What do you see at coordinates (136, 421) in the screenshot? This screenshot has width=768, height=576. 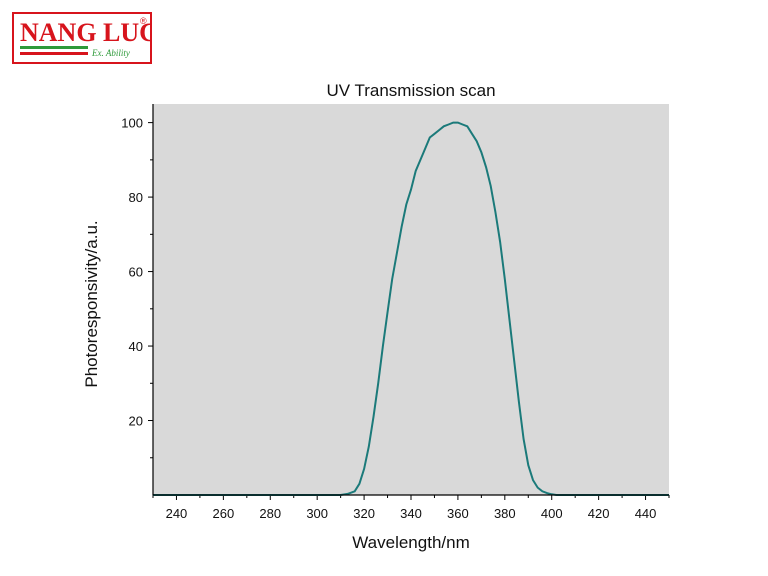 I see `y-tick-label: 20` at bounding box center [136, 421].